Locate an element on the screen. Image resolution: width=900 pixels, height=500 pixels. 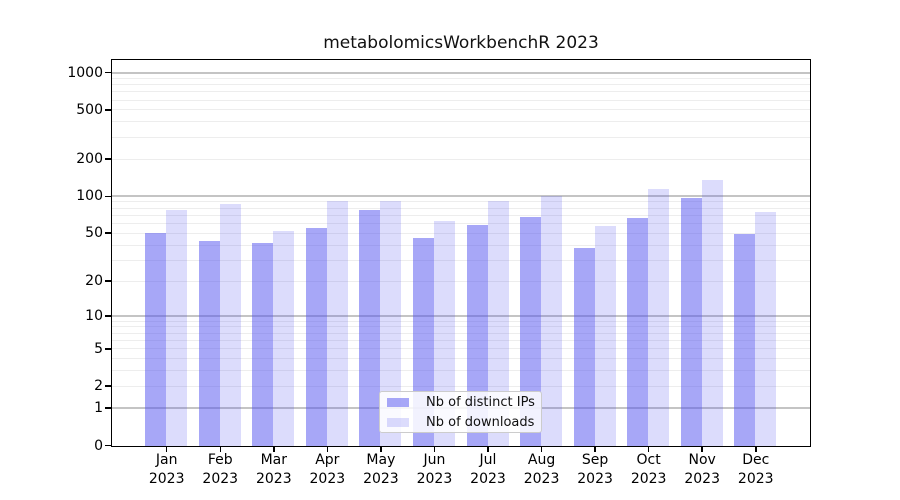
legend-label-downloads: Nb of downloads is located at coordinates (480, 422).